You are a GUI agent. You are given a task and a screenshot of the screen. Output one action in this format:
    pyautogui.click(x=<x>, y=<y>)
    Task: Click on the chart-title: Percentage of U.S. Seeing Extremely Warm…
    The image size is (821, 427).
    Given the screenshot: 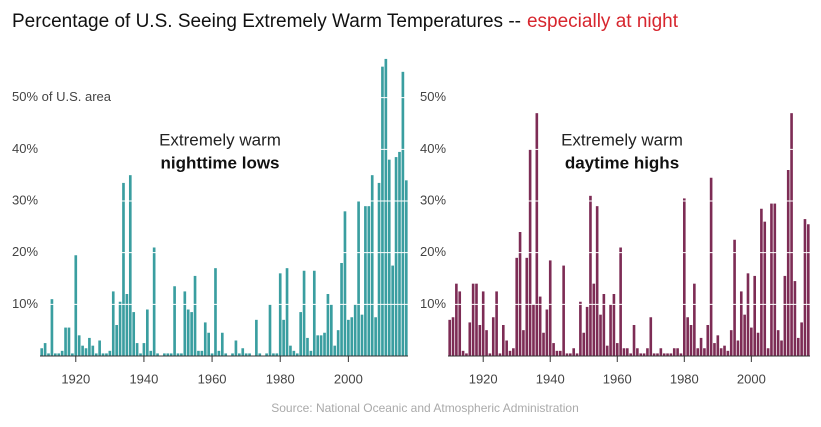 What is the action you would take?
    pyautogui.click(x=345, y=21)
    